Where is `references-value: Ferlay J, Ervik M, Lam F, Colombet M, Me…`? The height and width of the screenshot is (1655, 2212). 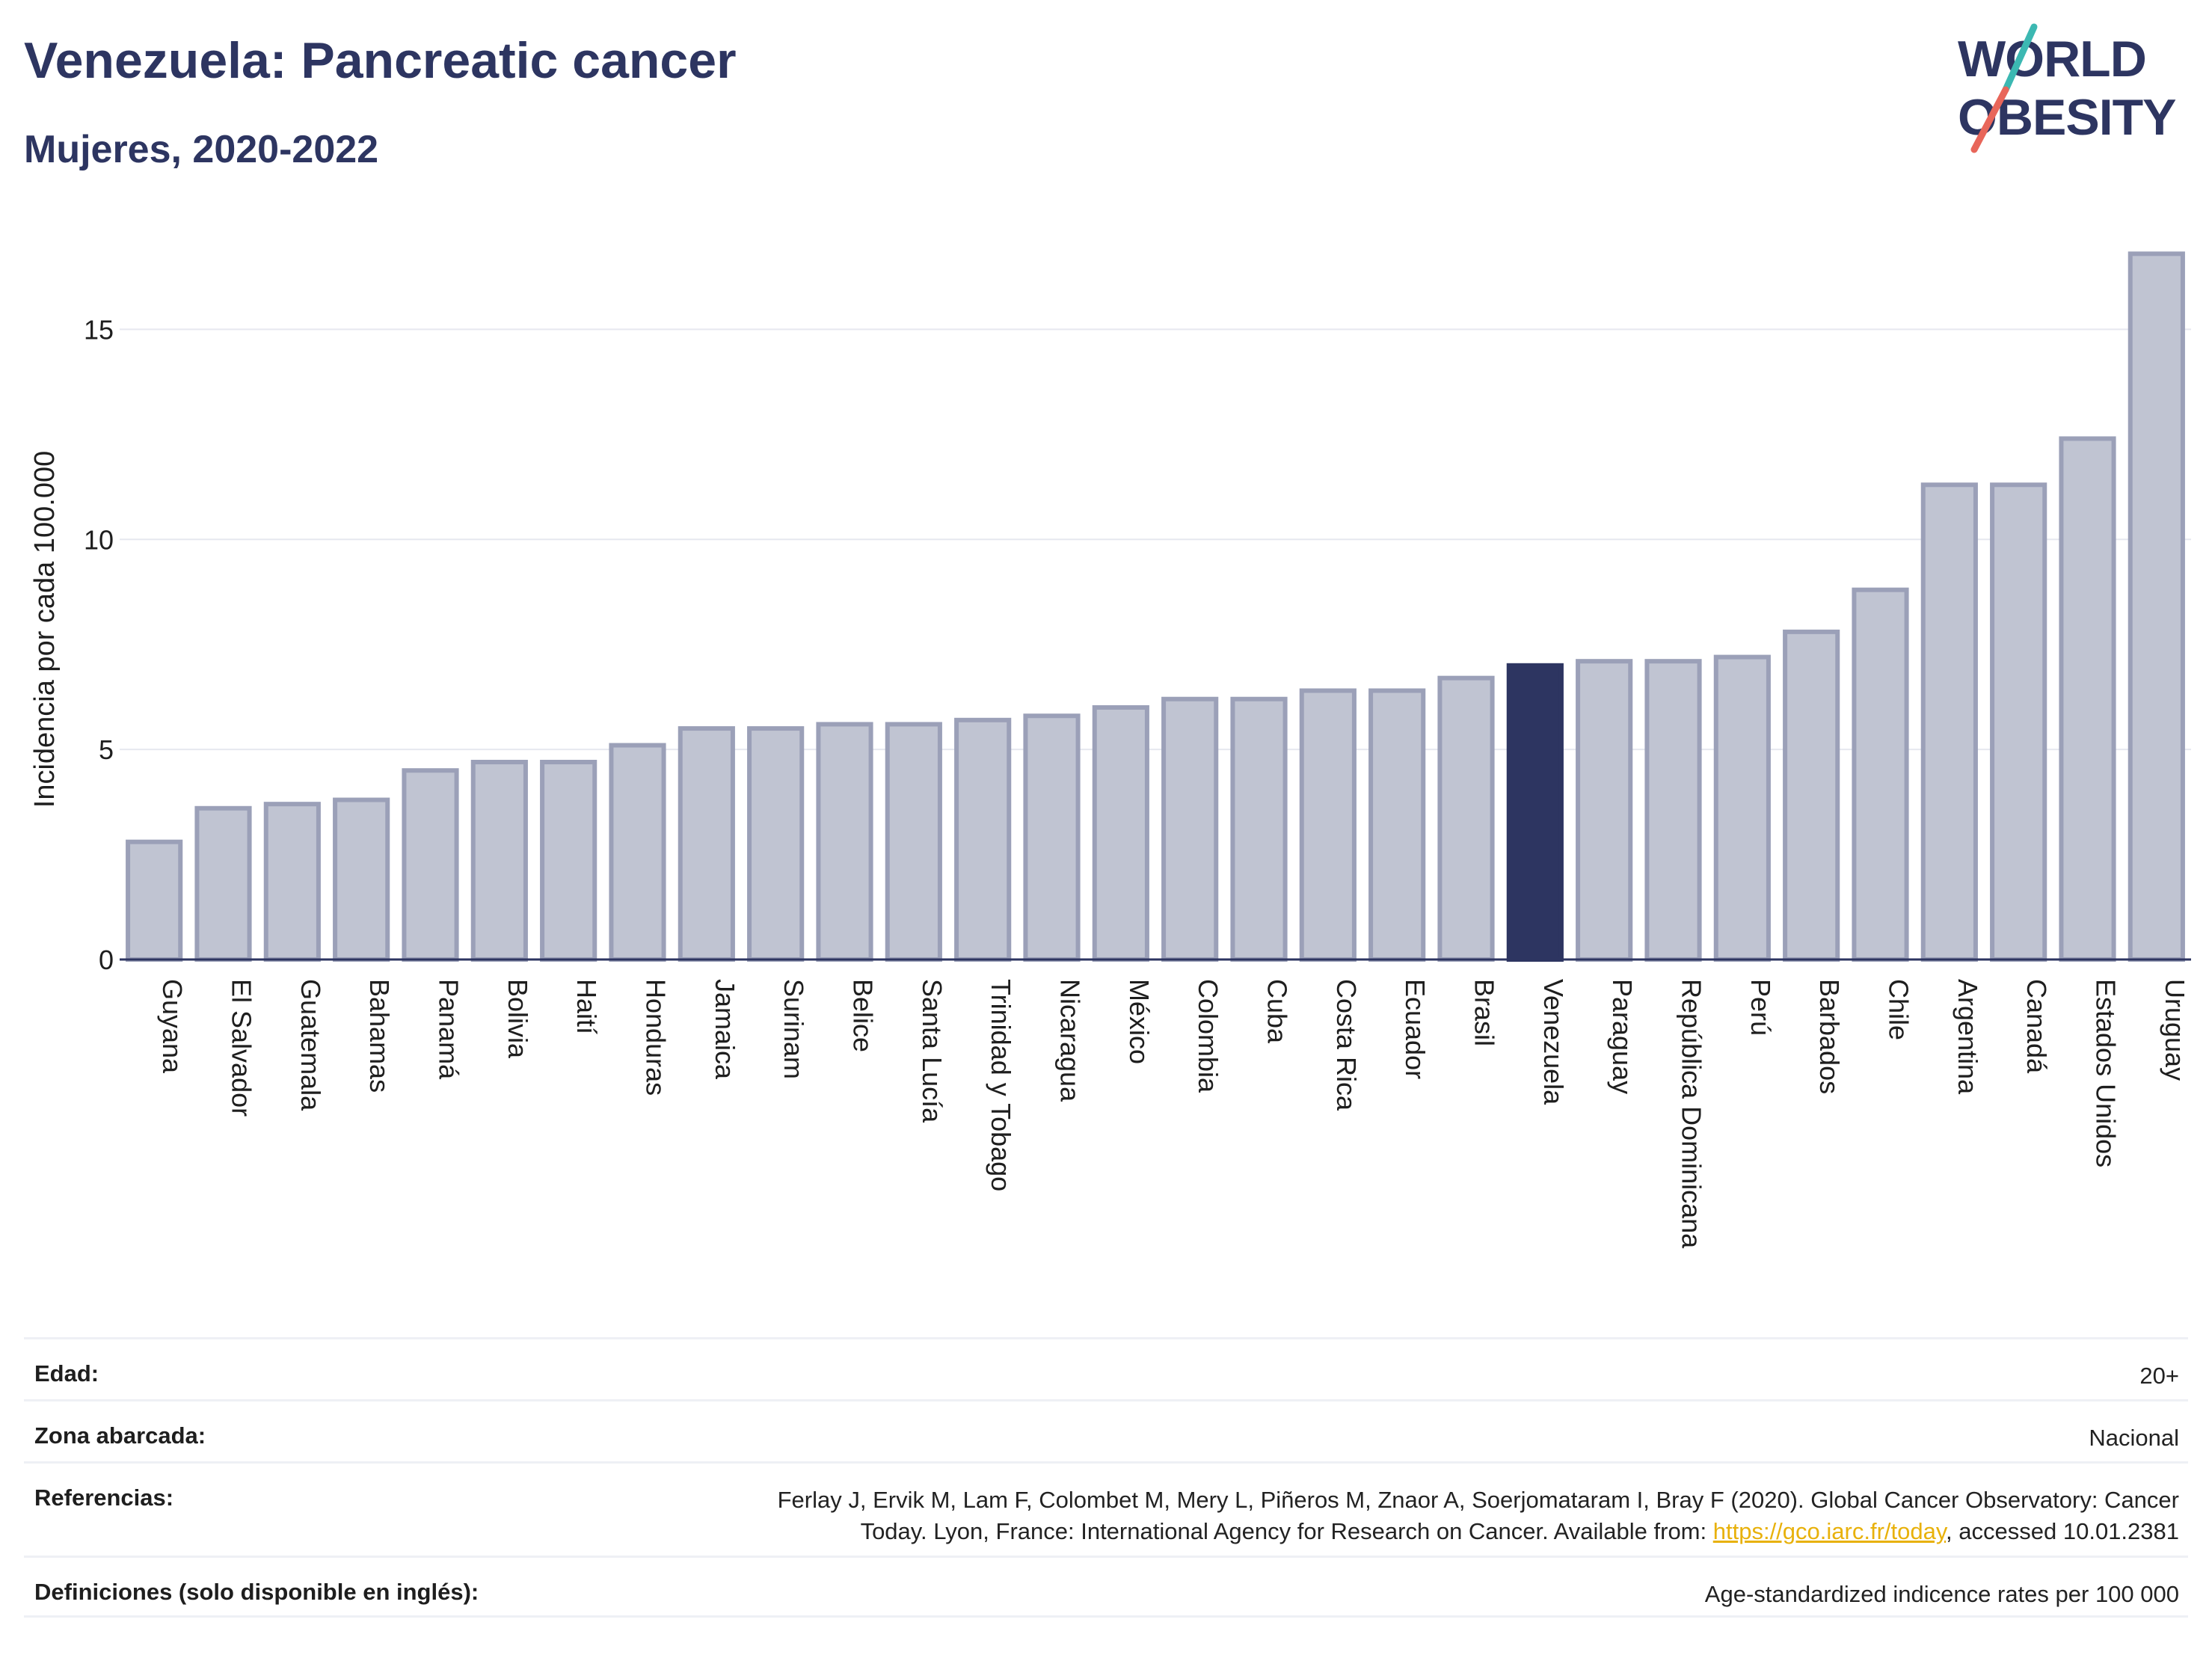 references-value: Ferlay J, Ervik M, Lam F, Colombet M, Me… is located at coordinates (1478, 1515).